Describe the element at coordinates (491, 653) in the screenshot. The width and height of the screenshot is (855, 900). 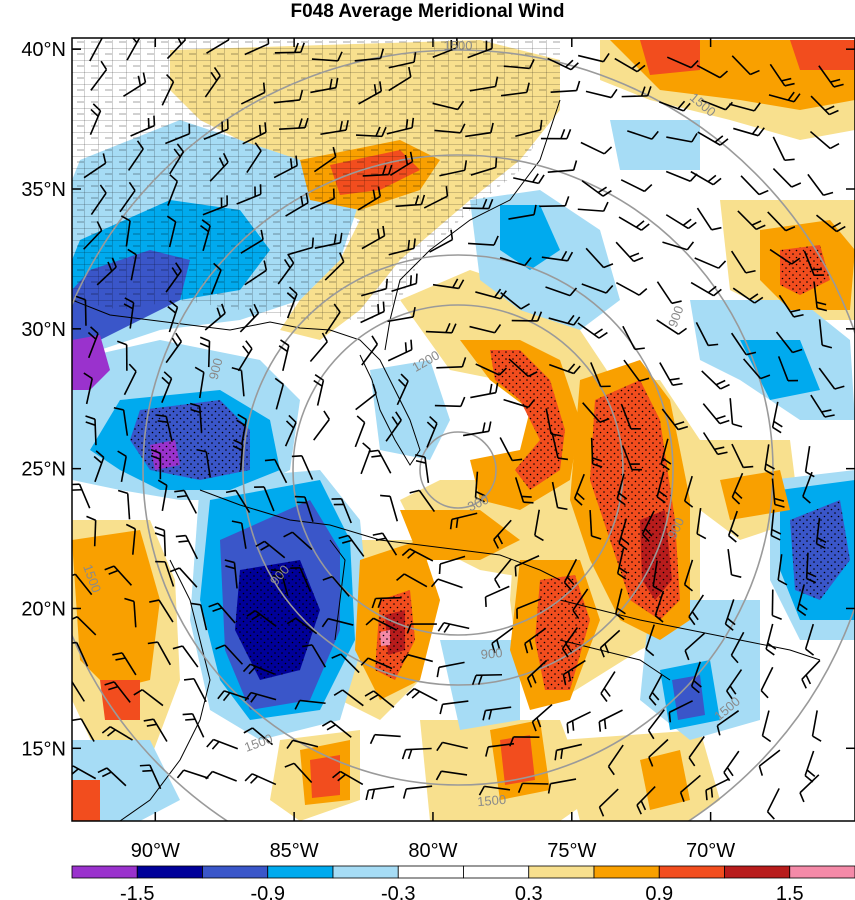
I see `ring-label: 900` at that location.